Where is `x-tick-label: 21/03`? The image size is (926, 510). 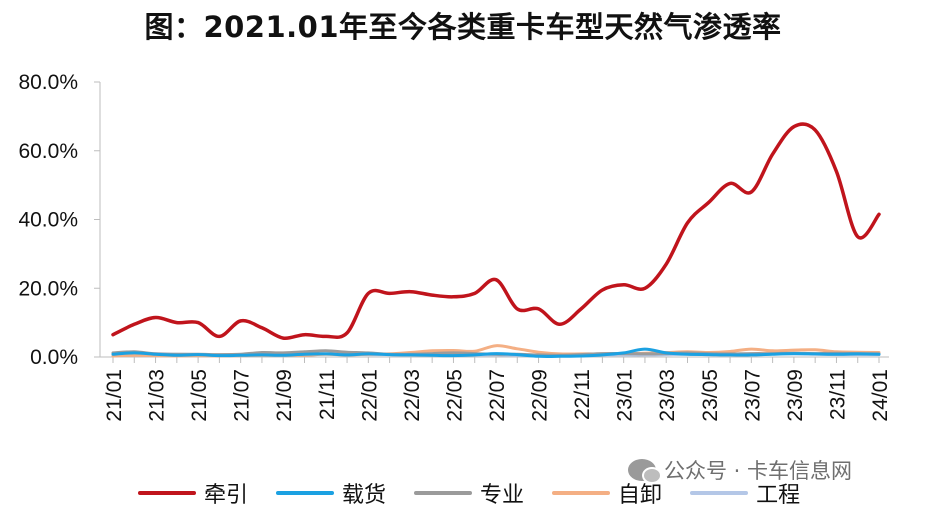
x-tick-label: 21/03 is located at coordinates (157, 395).